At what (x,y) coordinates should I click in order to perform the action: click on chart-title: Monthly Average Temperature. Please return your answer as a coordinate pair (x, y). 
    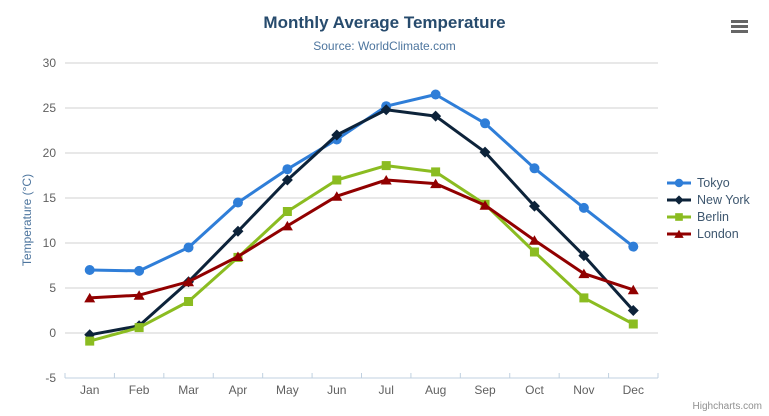
    Looking at the image, I should click on (384, 22).